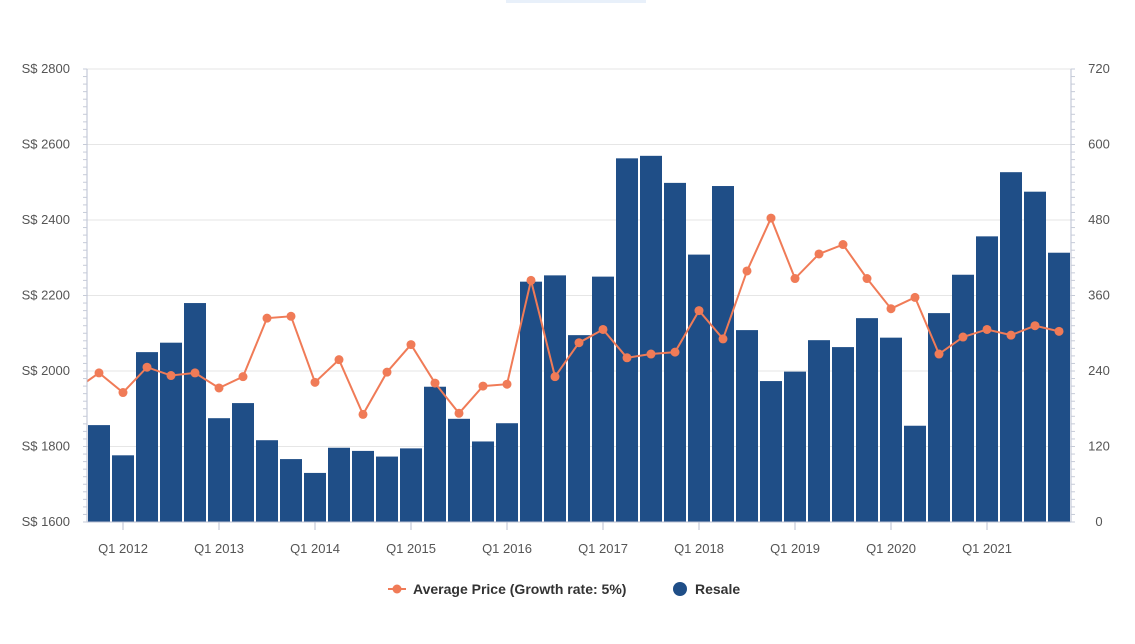 This screenshot has width=1135, height=644. Describe the element at coordinates (46, 521) in the screenshot. I see `left-tick-label: S$ 1600` at that location.